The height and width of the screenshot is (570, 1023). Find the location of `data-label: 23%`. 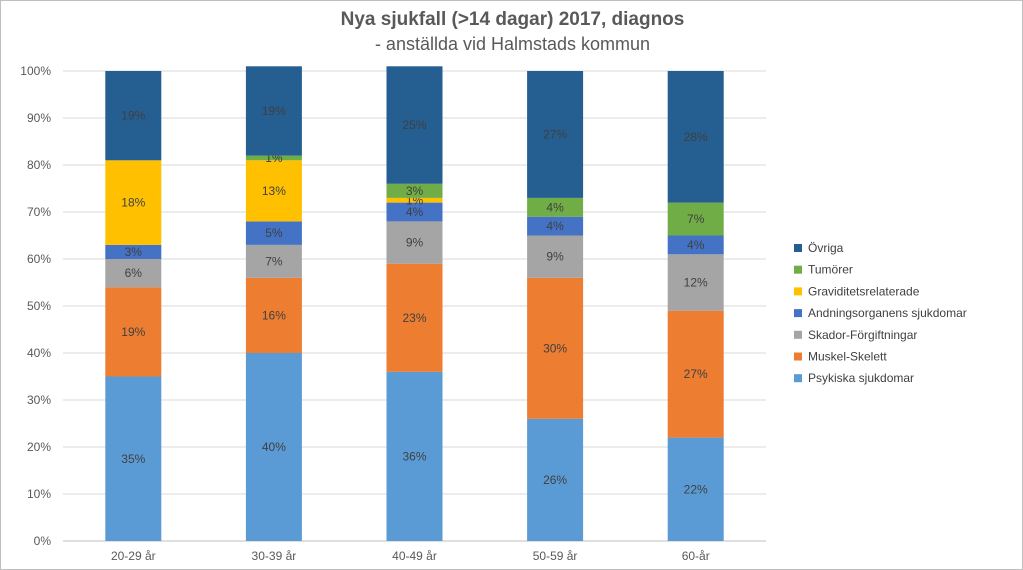

data-label: 23% is located at coordinates (414, 318).